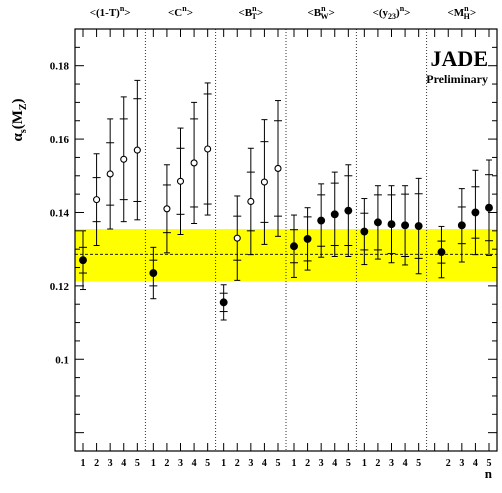  I want to click on group-label-part: <(y, so click(381, 13).